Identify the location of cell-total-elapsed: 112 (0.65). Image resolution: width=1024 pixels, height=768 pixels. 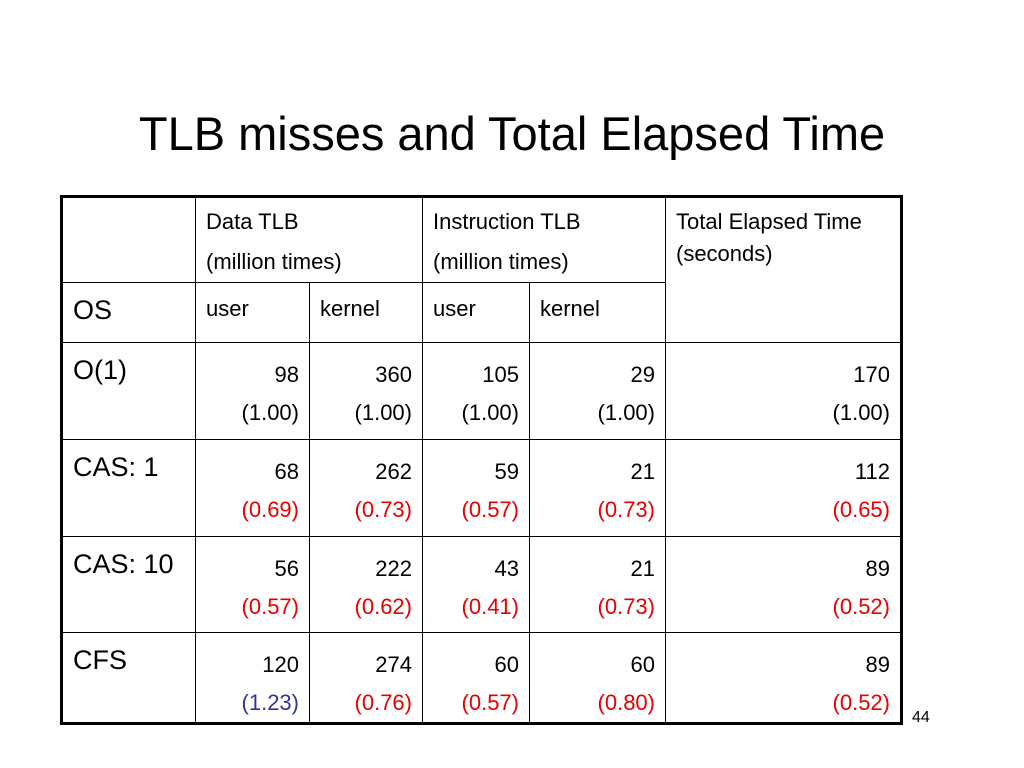
(783, 488).